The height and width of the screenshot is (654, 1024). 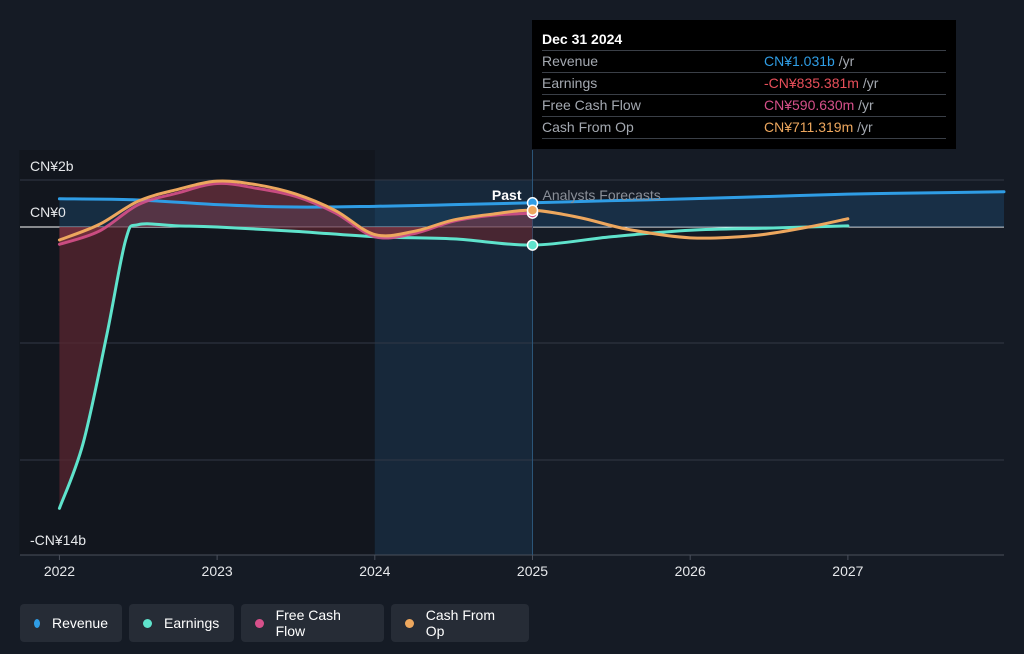 What do you see at coordinates (147, 623) in the screenshot?
I see `earnings-dot-icon` at bounding box center [147, 623].